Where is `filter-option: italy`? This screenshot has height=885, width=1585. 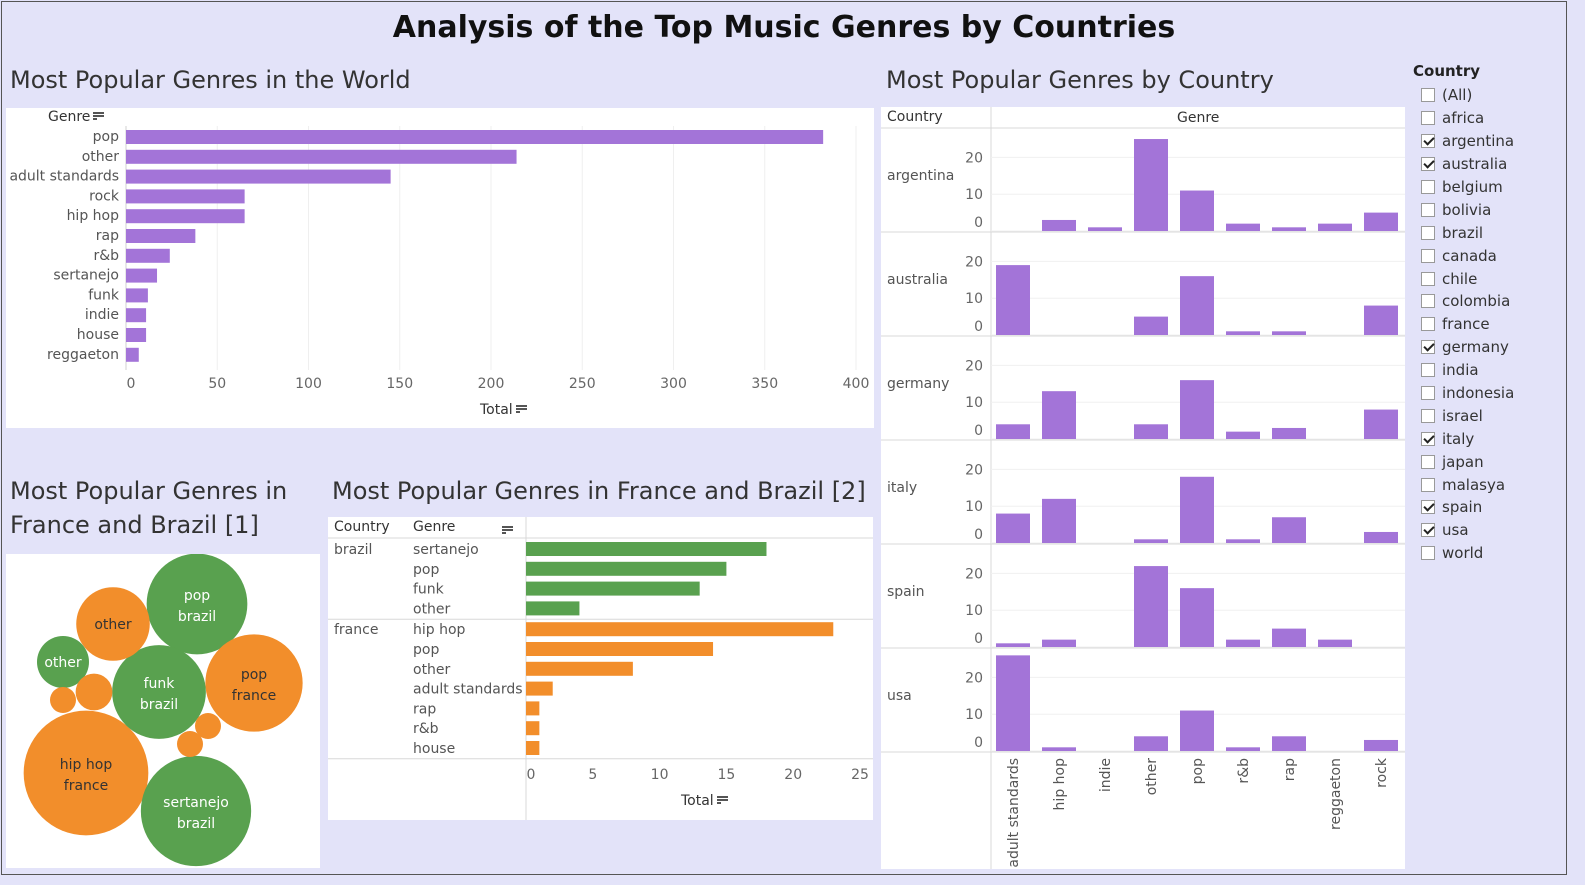 filter-option: italy is located at coordinates (1486, 438).